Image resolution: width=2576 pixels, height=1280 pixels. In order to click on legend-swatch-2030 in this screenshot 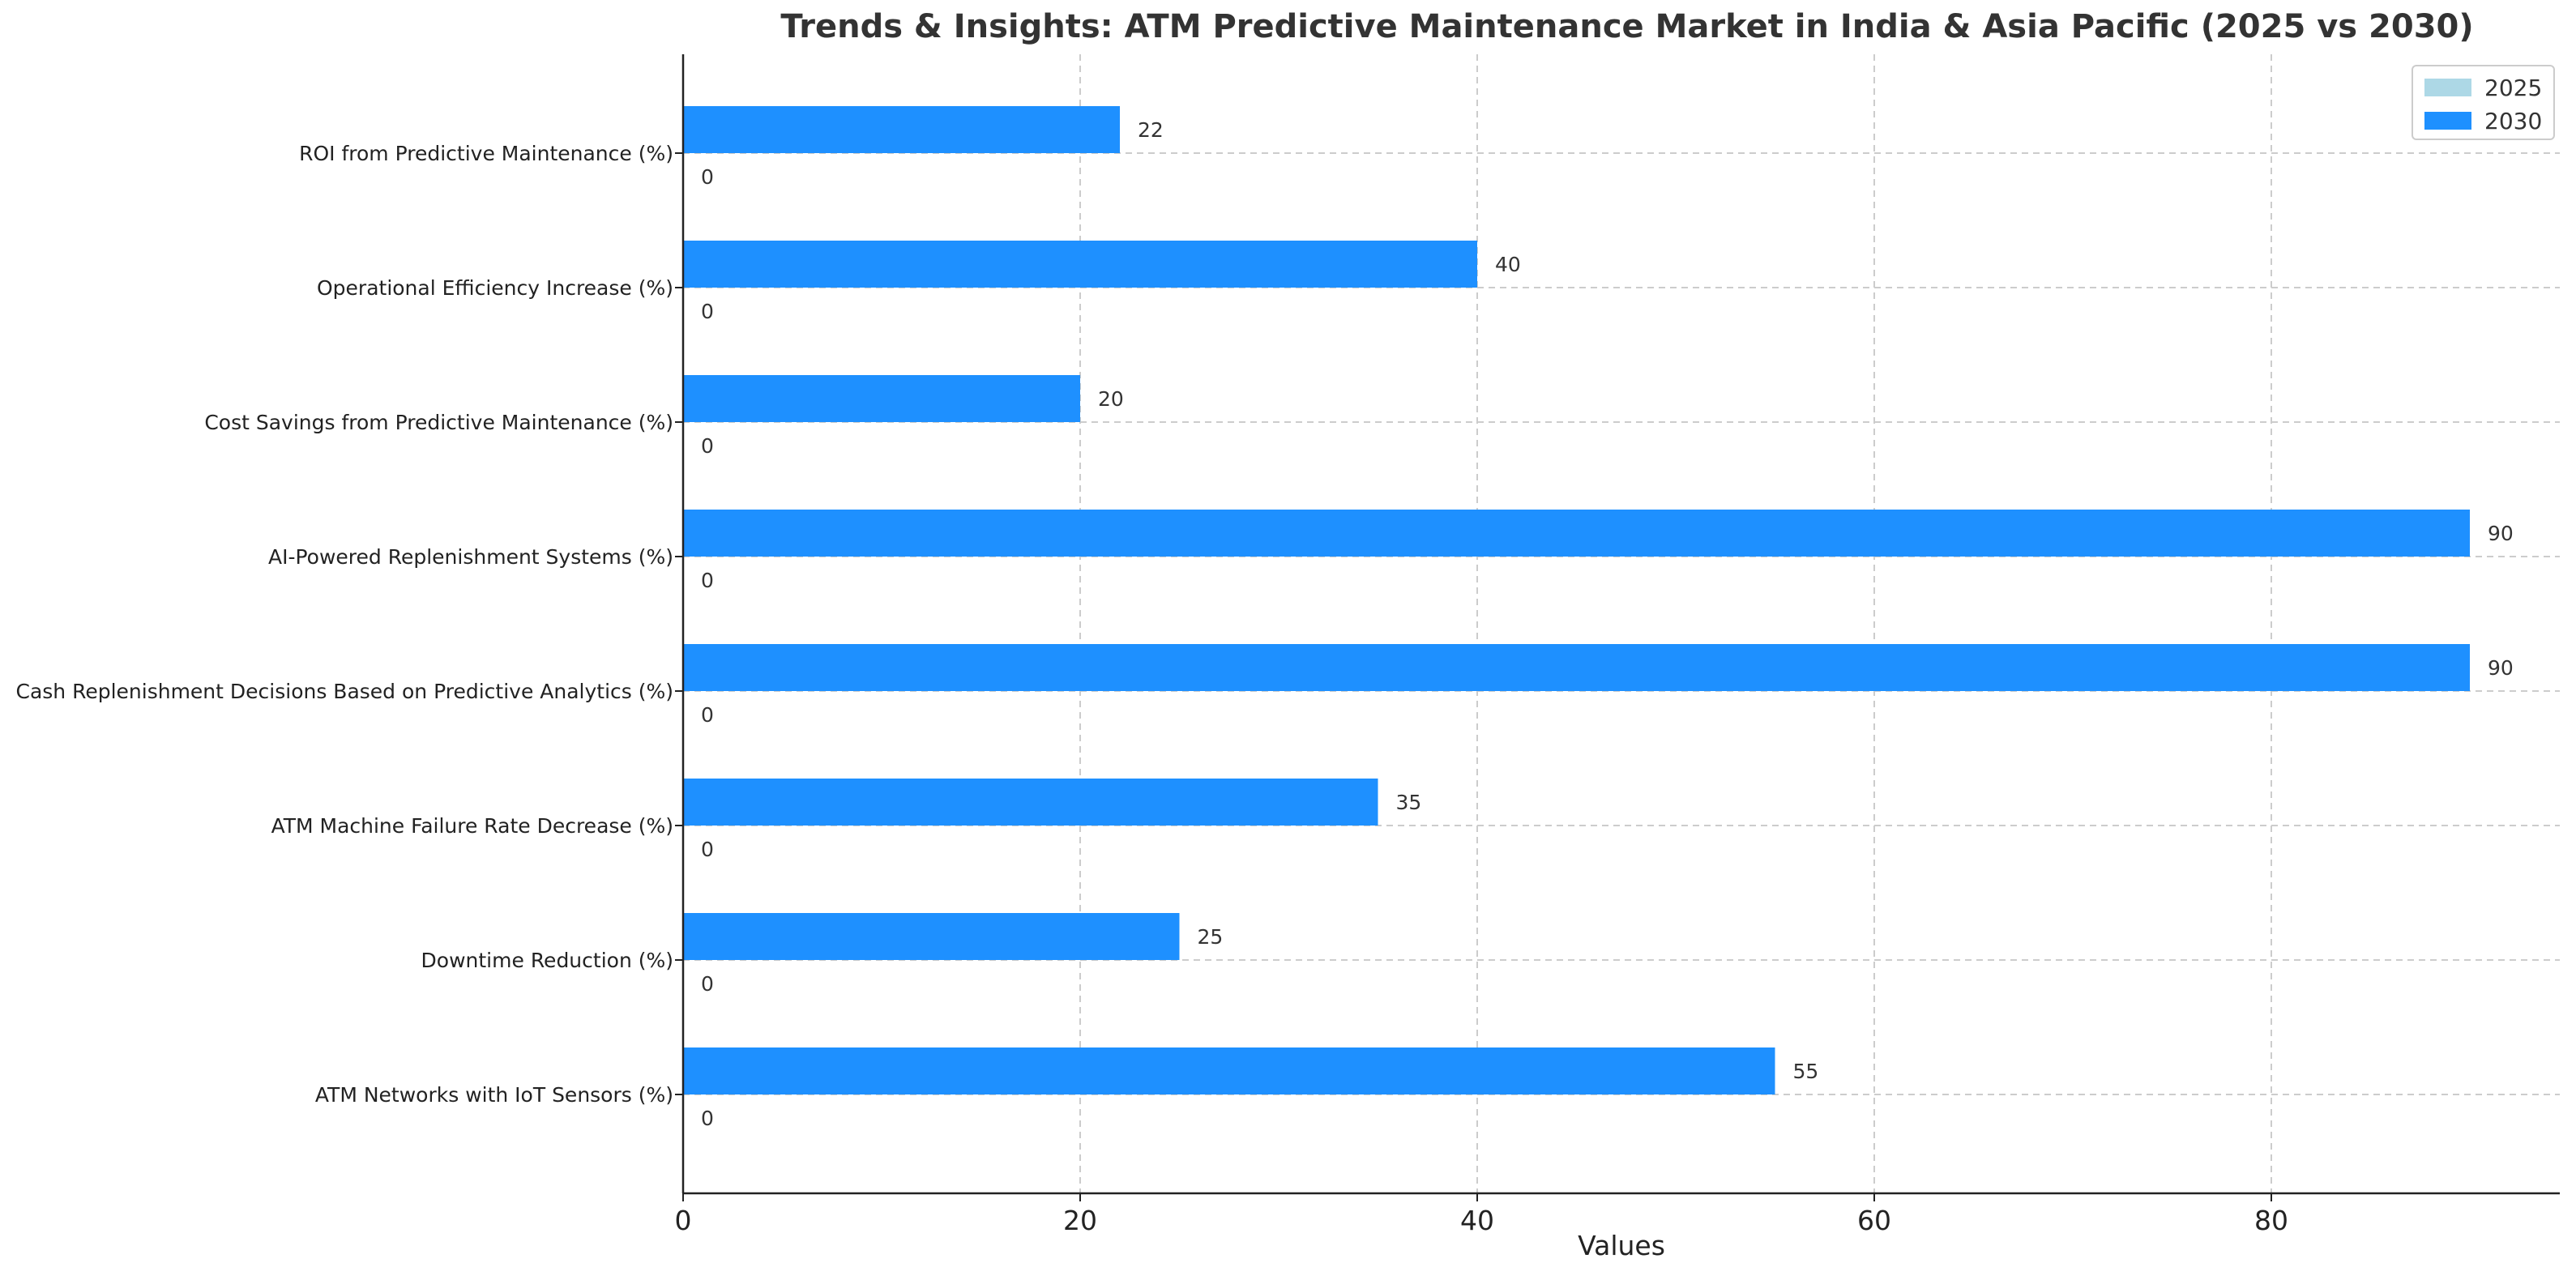, I will do `click(2447, 121)`.